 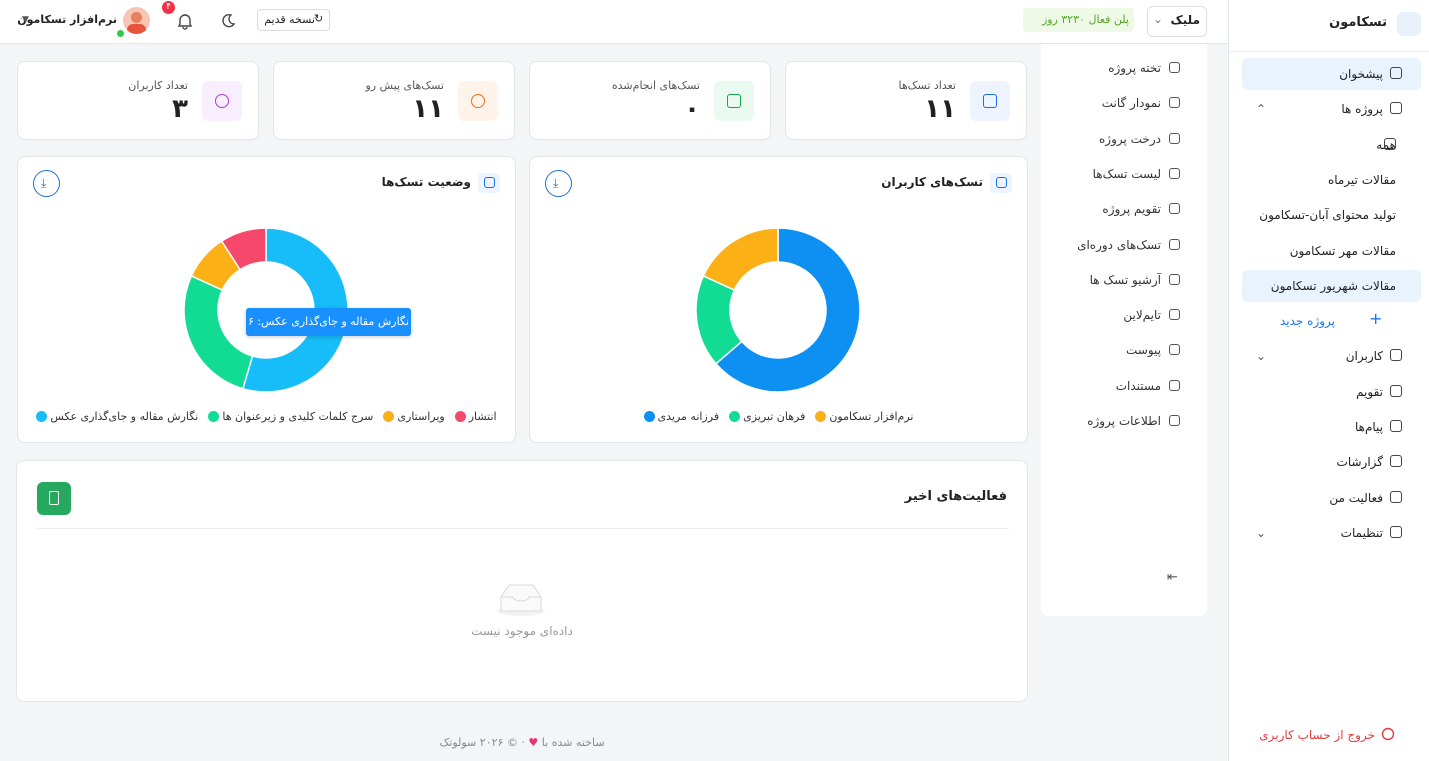 I want to click on chart-icon-glyph, so click(x=489, y=182).